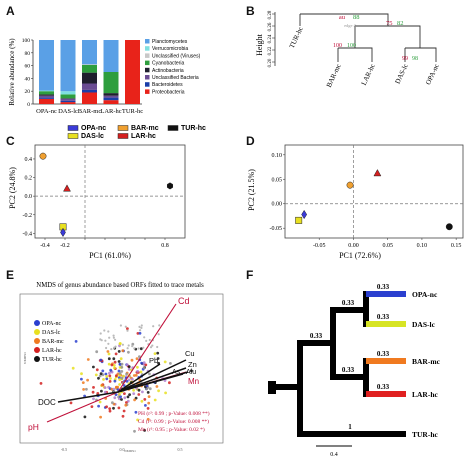 The height and width of the screenshot is (474, 474). I want to click on panel-a-ytick: 0, so click(28, 105).